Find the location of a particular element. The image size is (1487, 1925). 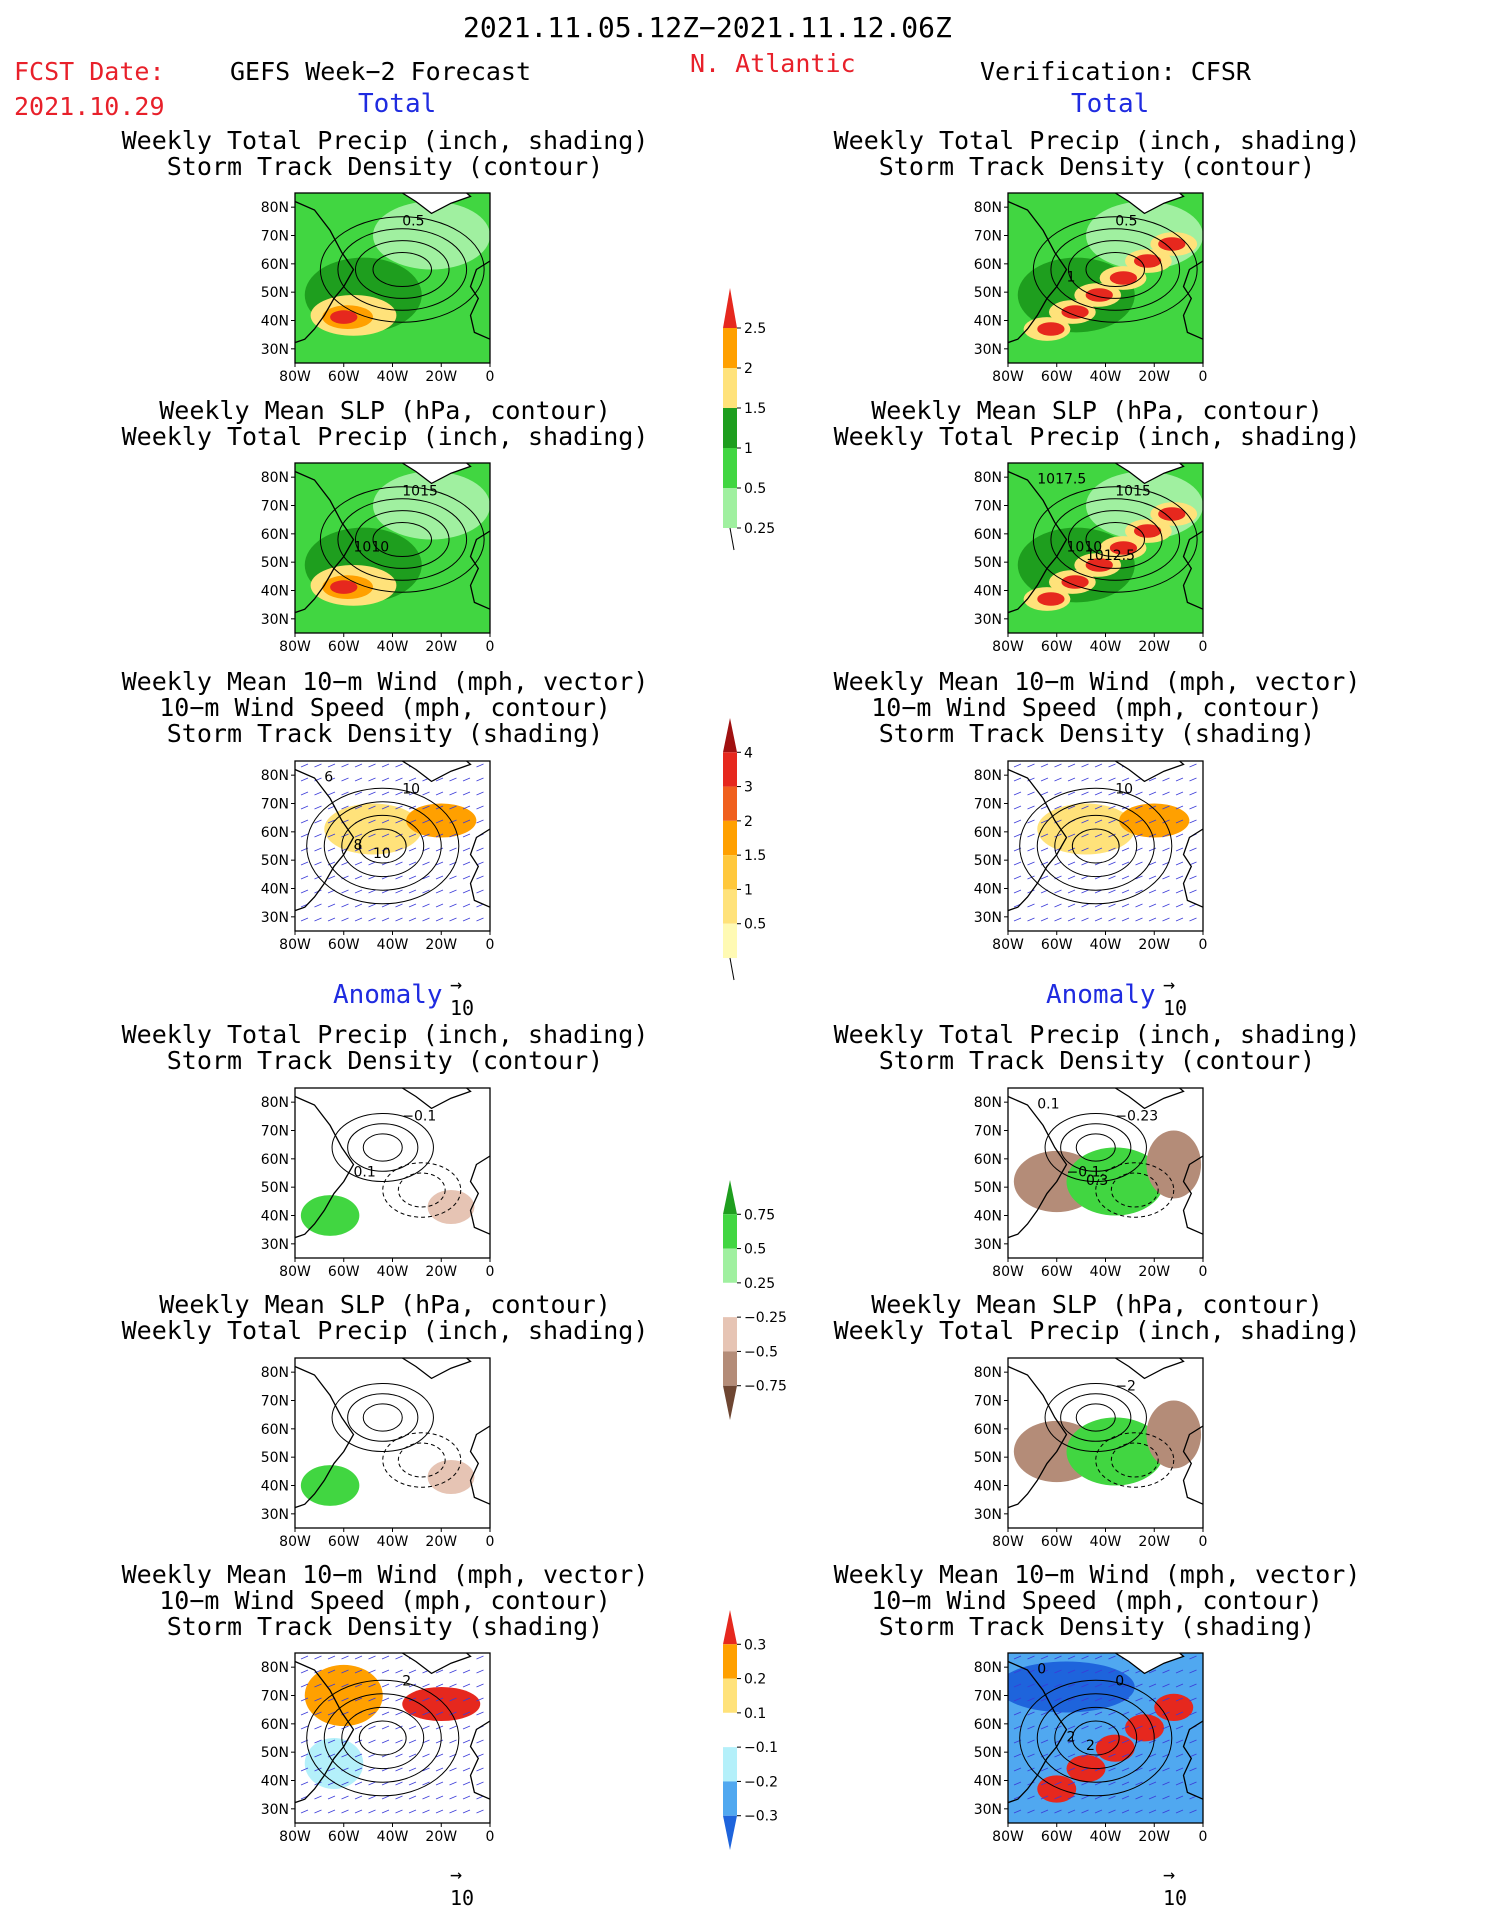

contour-line is located at coordinates (1115, 269).